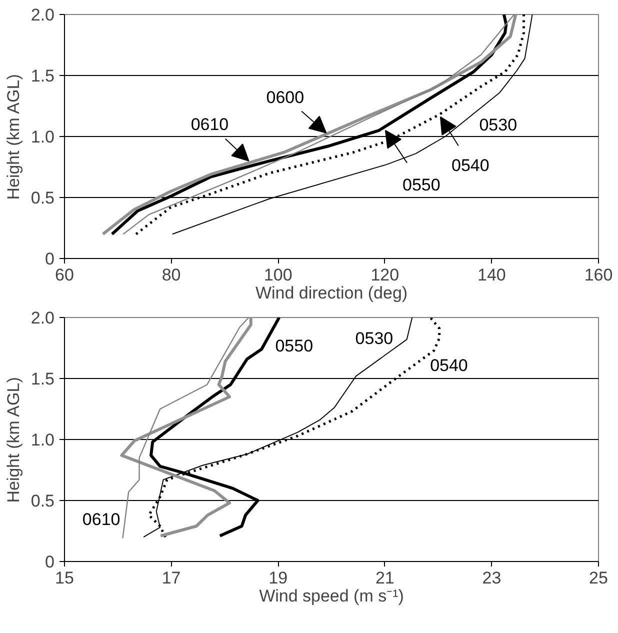  What do you see at coordinates (278, 275) in the screenshot?
I see `x-tick-label: 100` at bounding box center [278, 275].